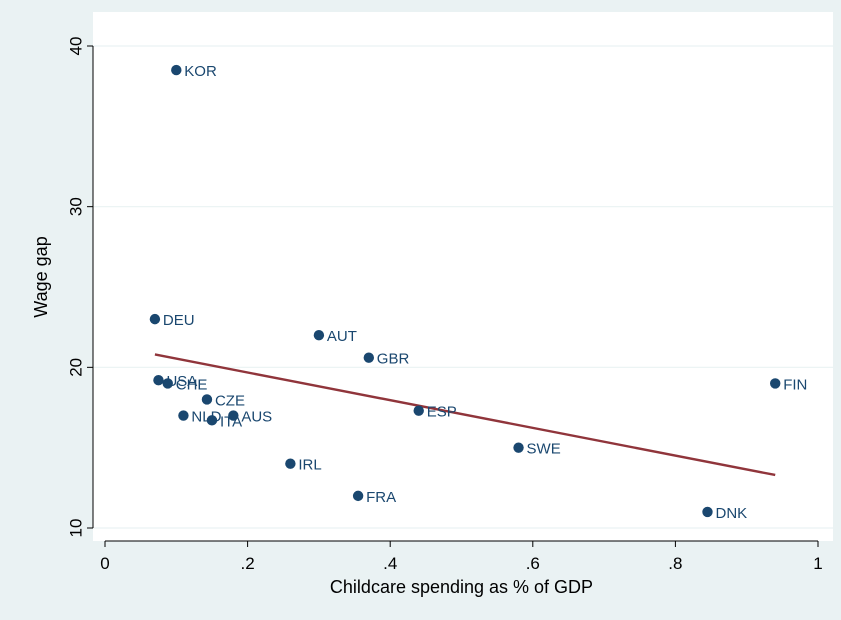 The width and height of the screenshot is (841, 620). What do you see at coordinates (795, 384) in the screenshot?
I see `point-label-fin: FIN` at bounding box center [795, 384].